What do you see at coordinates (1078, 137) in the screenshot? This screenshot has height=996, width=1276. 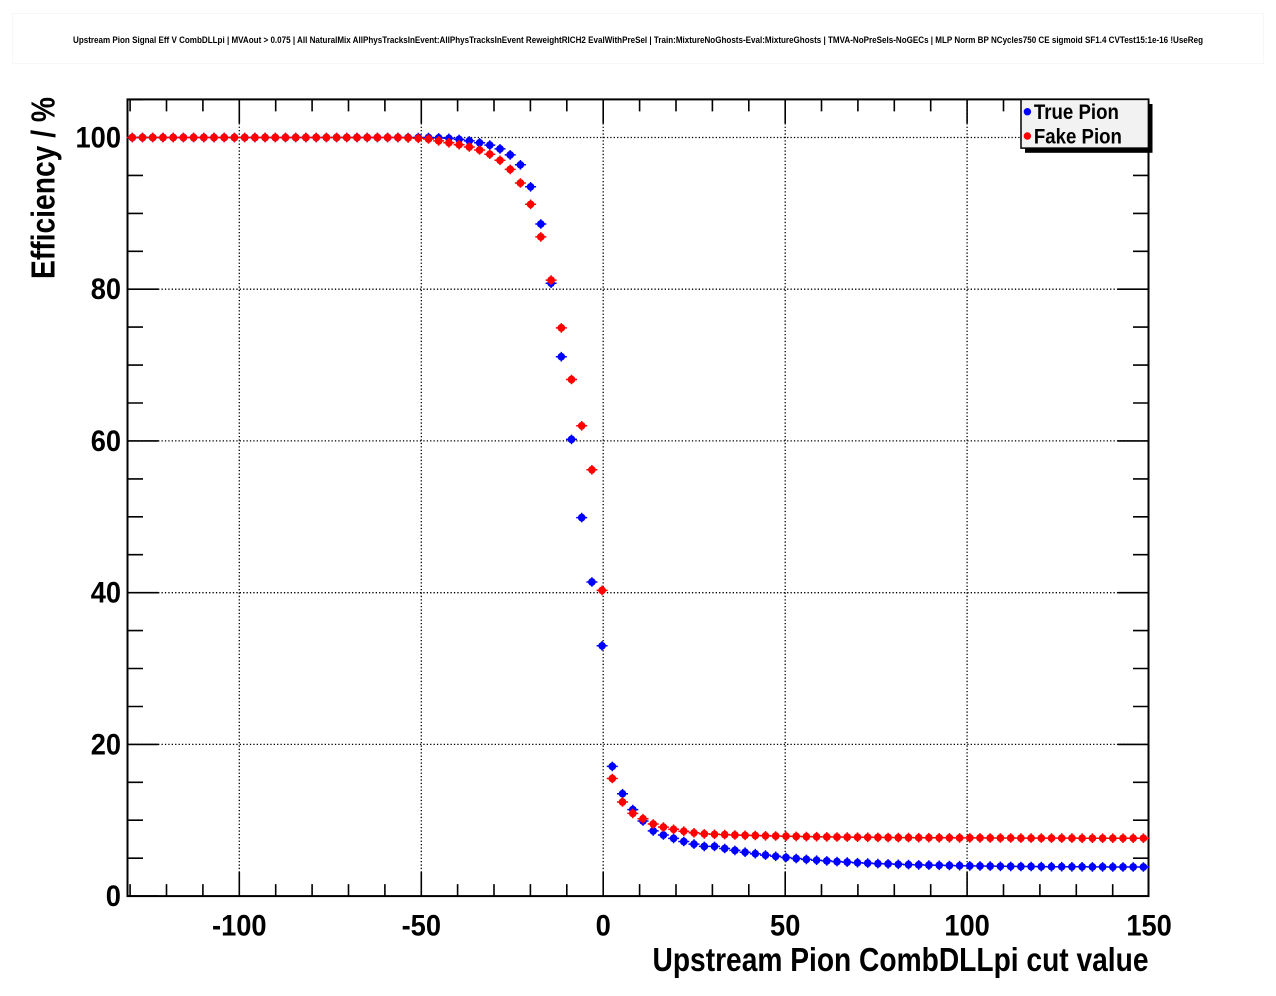 I see `svg-text: Fake Pion` at bounding box center [1078, 137].